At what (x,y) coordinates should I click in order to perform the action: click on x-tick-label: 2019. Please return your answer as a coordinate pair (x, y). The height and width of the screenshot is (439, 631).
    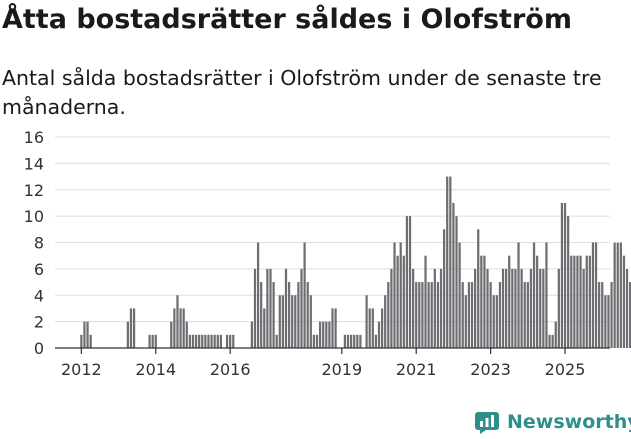
    Looking at the image, I should click on (341, 369).